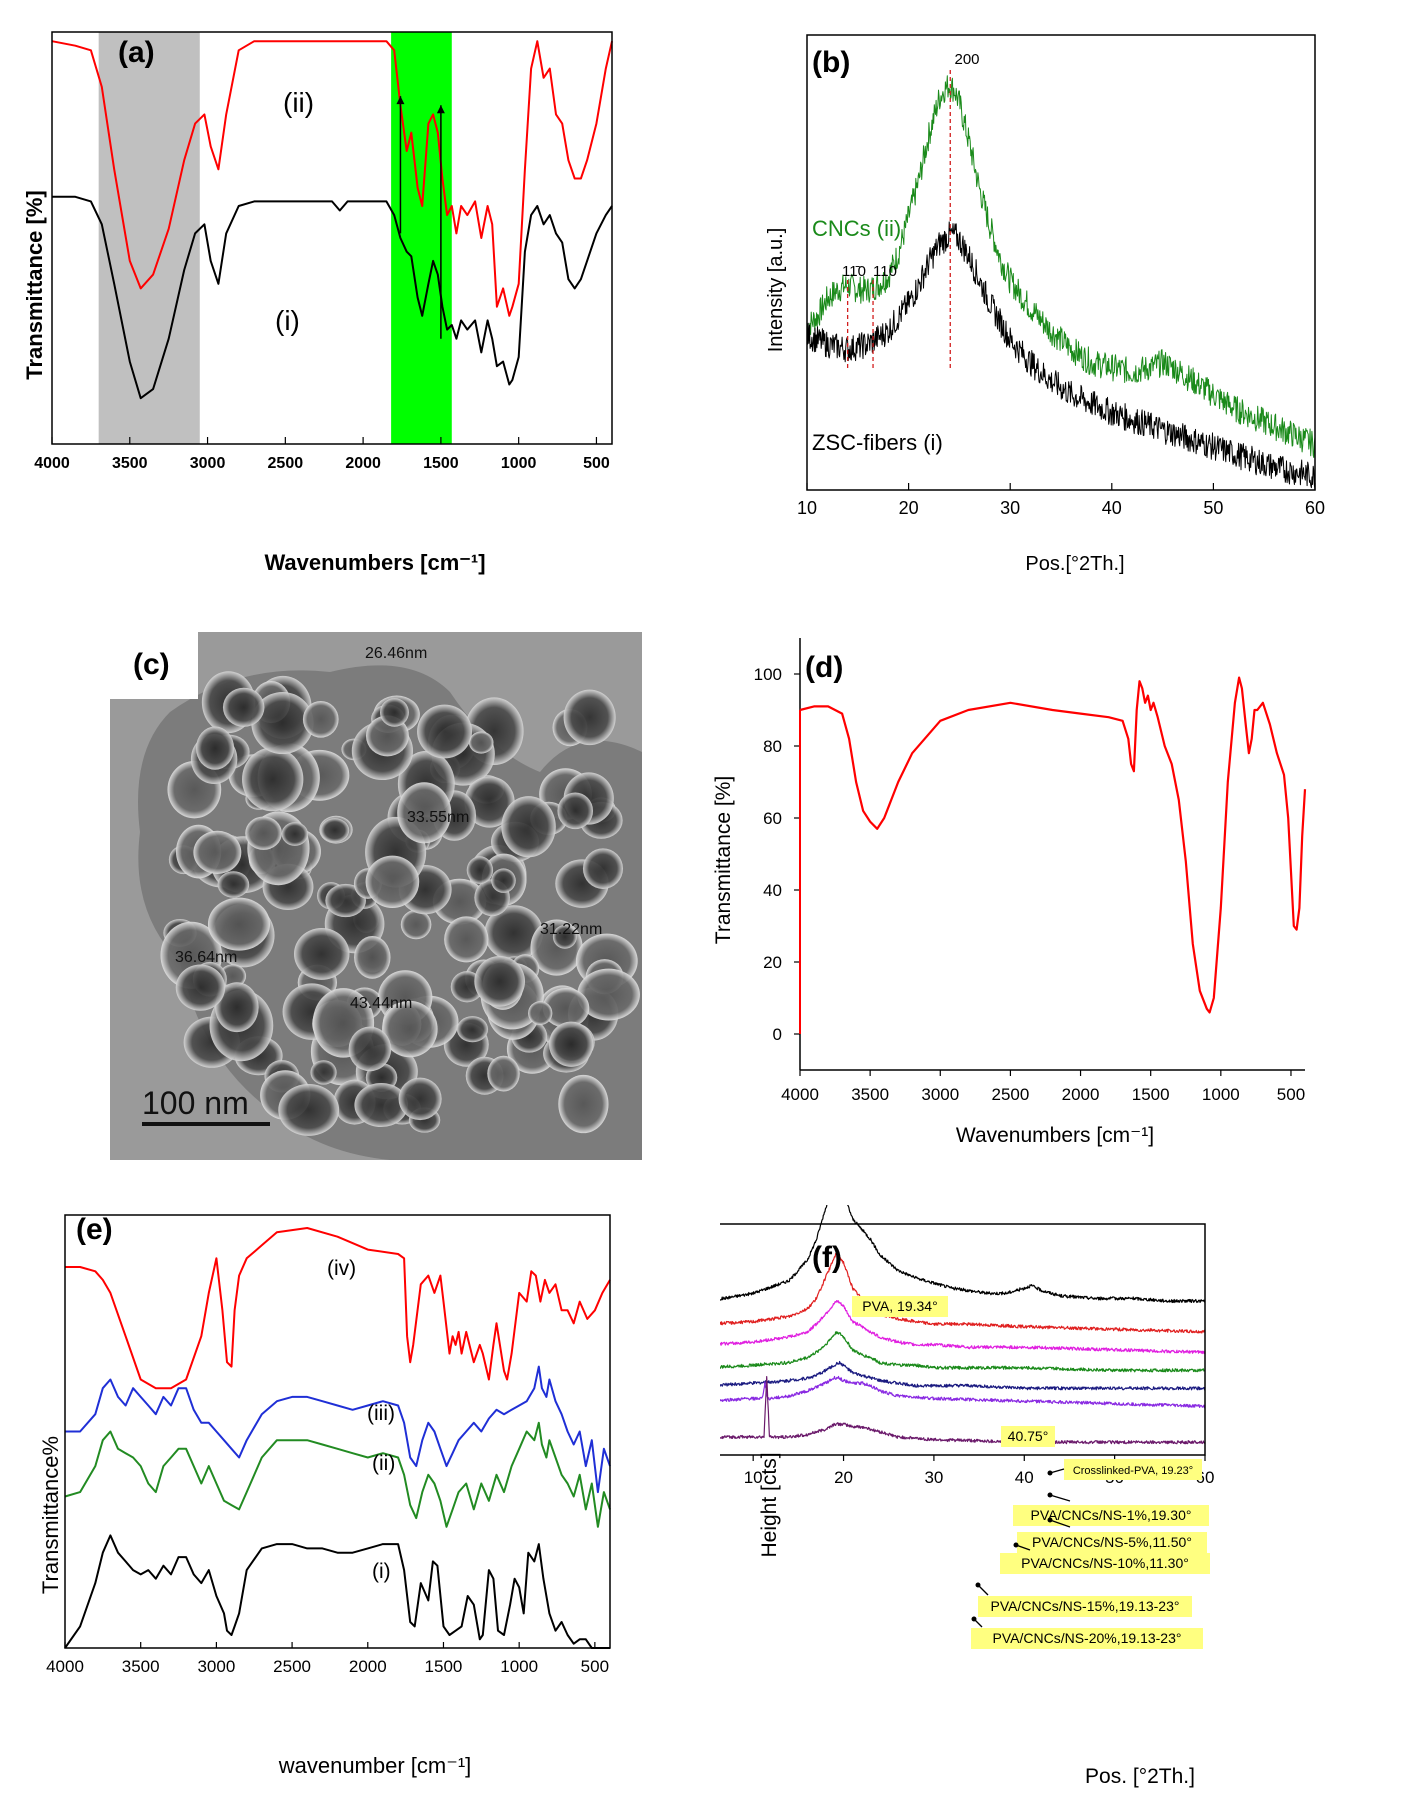 Image resolution: width=1415 pixels, height=1795 pixels. I want to click on chart-a-xtick-label: 2500, so click(286, 463).